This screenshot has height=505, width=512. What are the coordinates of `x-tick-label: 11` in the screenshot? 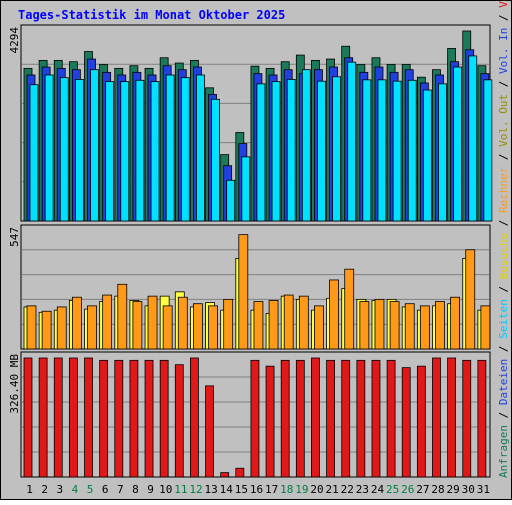 It's located at (180, 489).